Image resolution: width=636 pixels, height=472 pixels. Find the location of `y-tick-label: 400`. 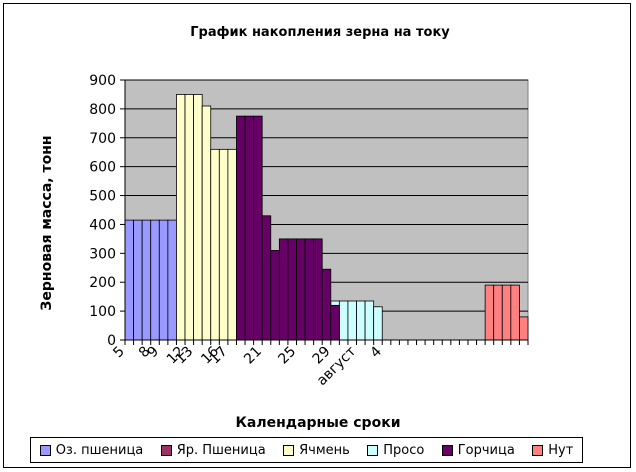

y-tick-label: 400 is located at coordinates (102, 225).